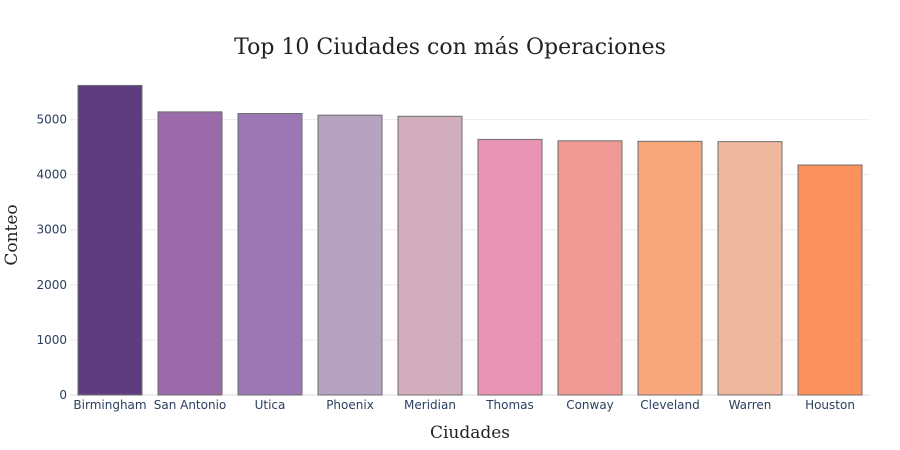  Describe the element at coordinates (51, 175) in the screenshot. I see `y-tick-label: 4000` at that location.